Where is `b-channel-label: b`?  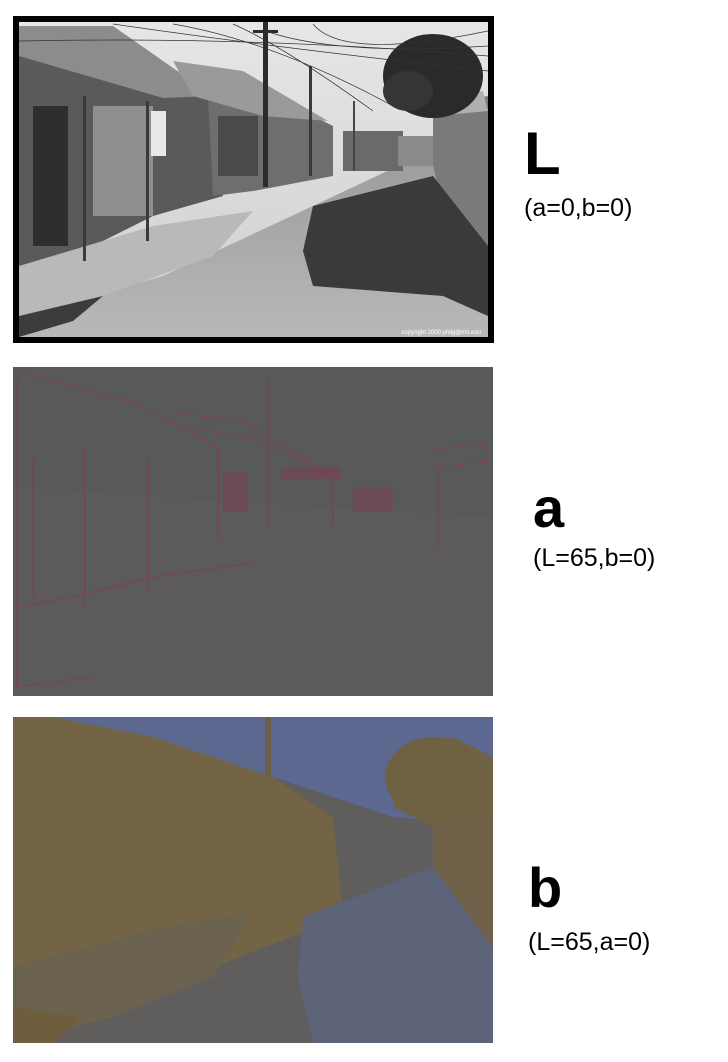
b-channel-label: b is located at coordinates (545, 887).